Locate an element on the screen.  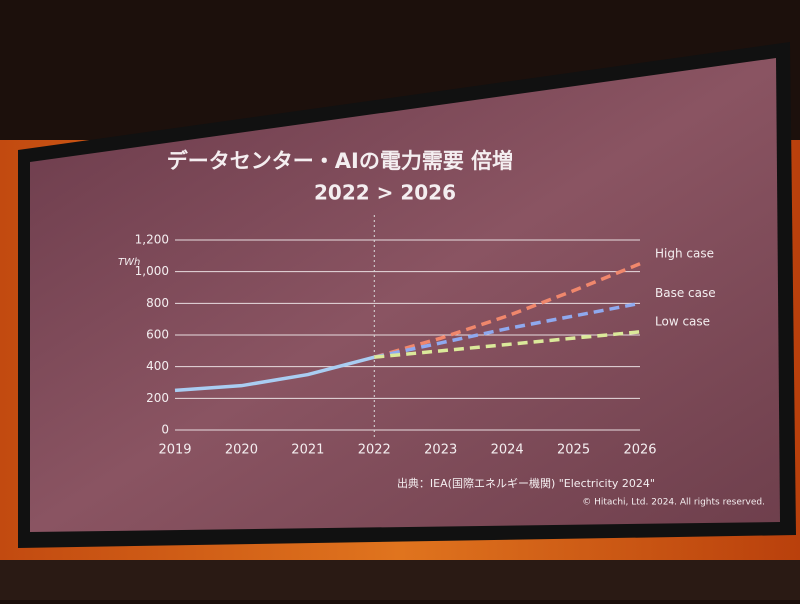
y-tick-label: 600 is located at coordinates (157, 335).